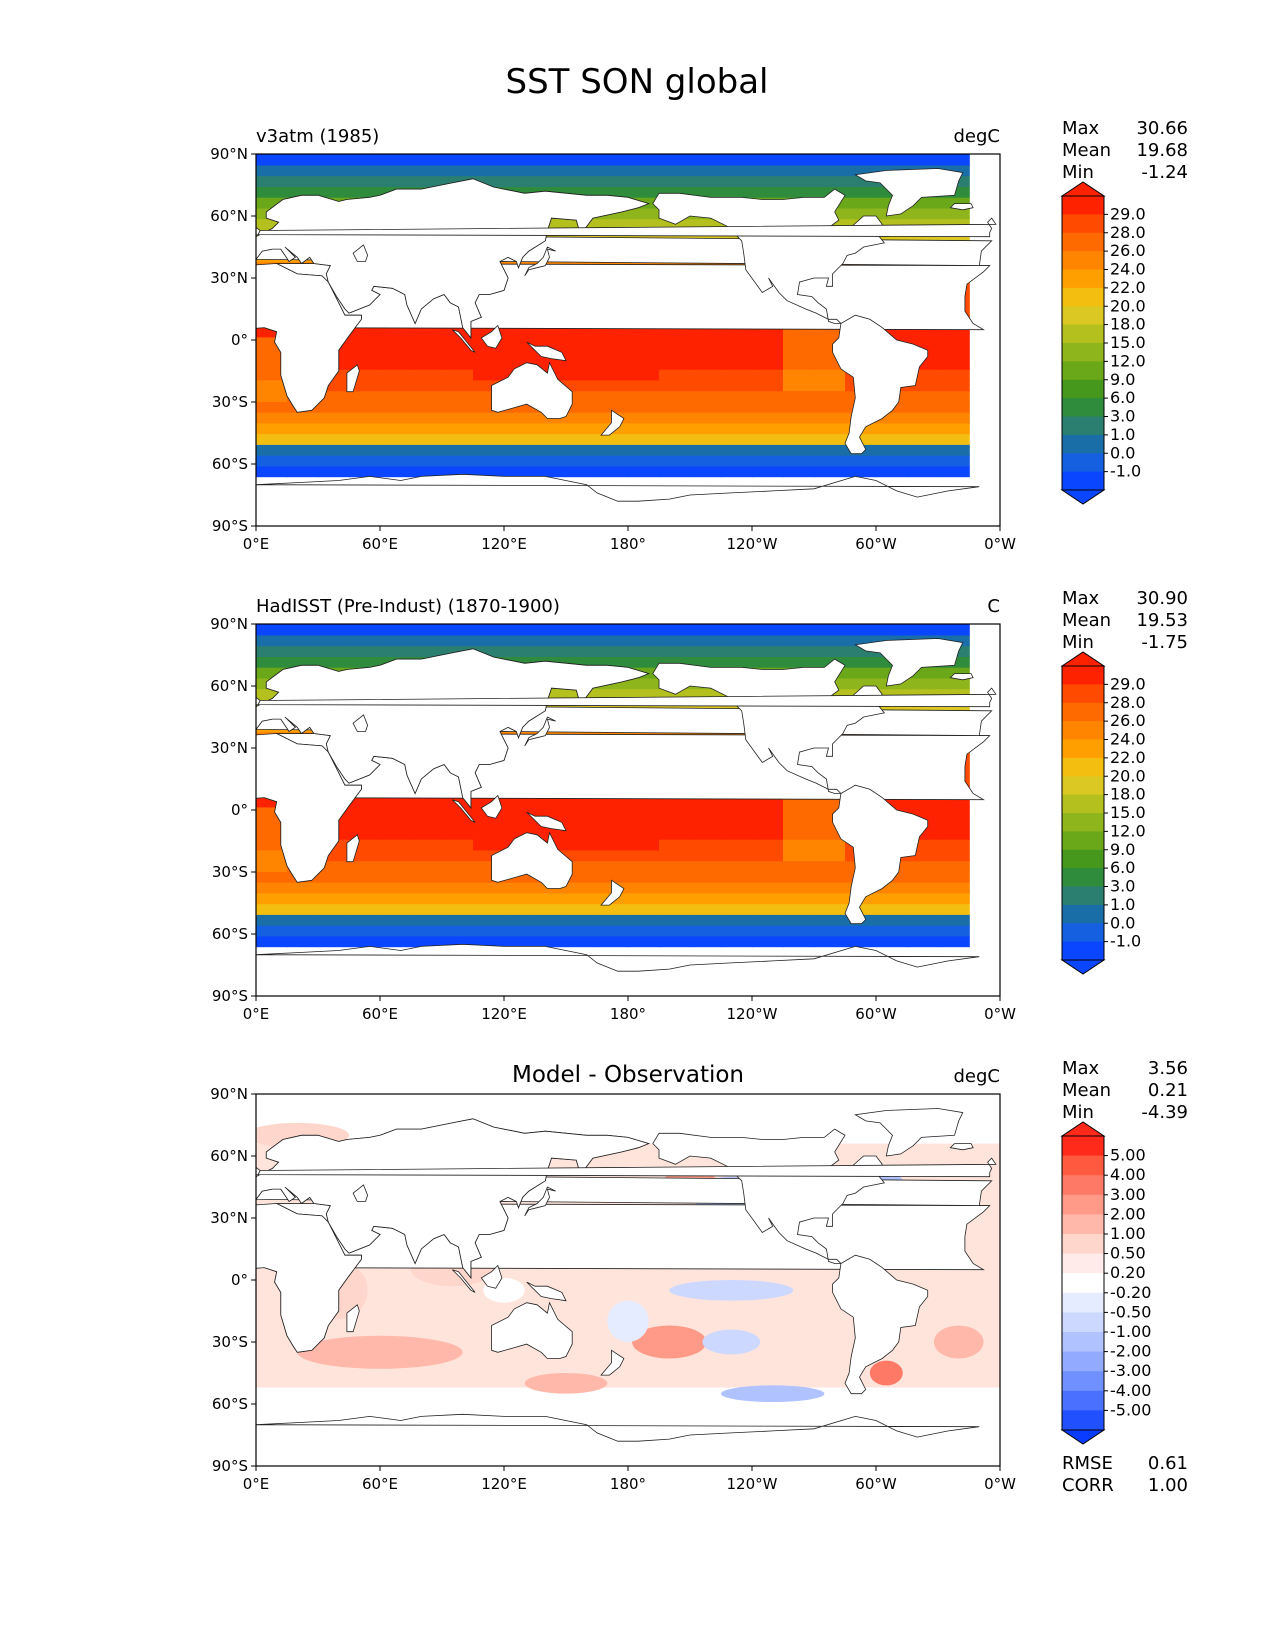  Describe the element at coordinates (540, 1201) in the screenshot. I see `continent-japan` at that location.